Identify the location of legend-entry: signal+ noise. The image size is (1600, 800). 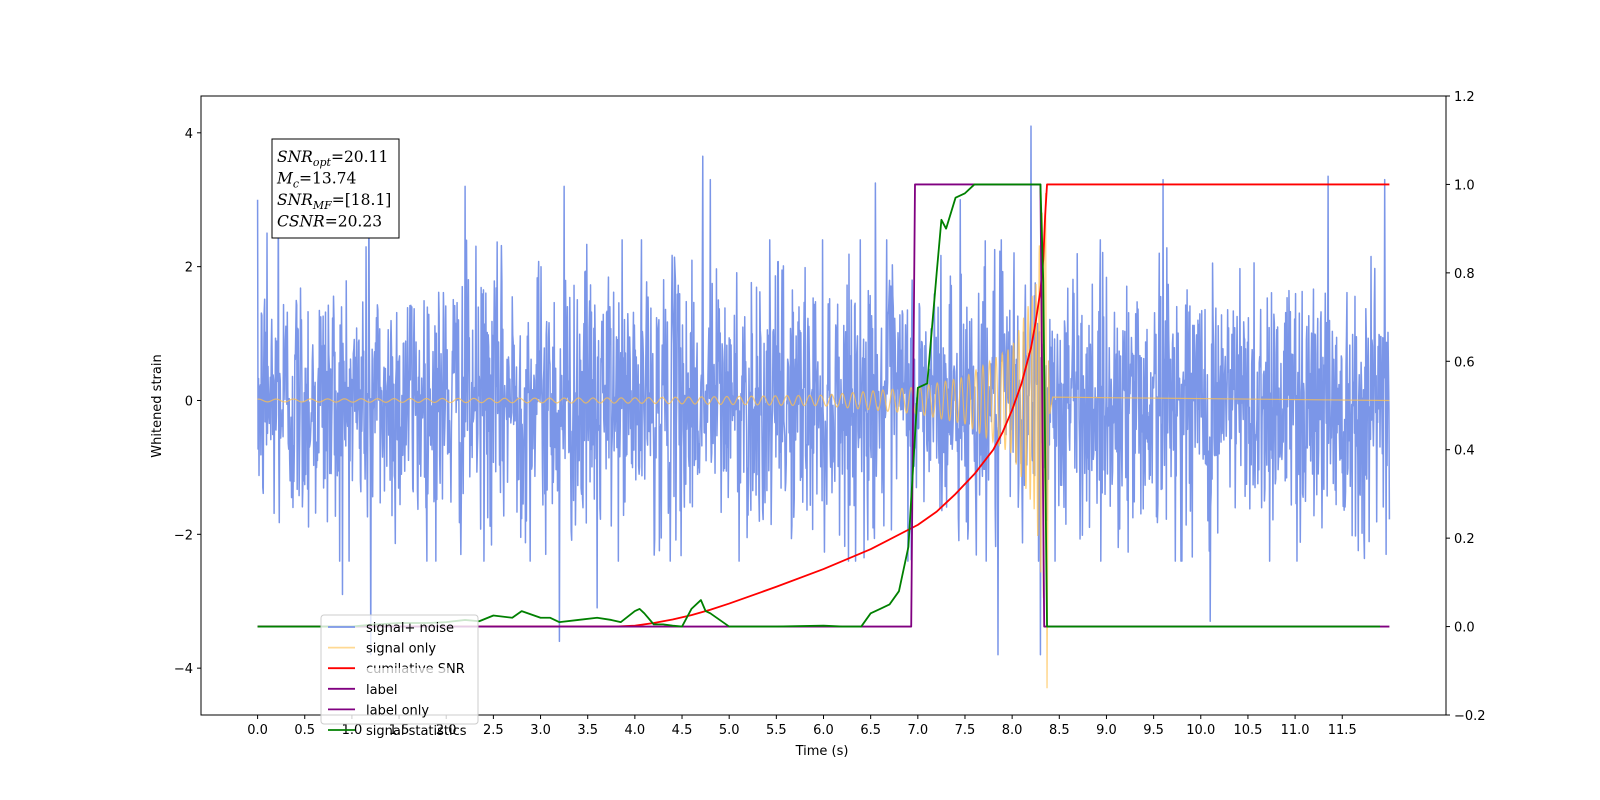
(410, 628).